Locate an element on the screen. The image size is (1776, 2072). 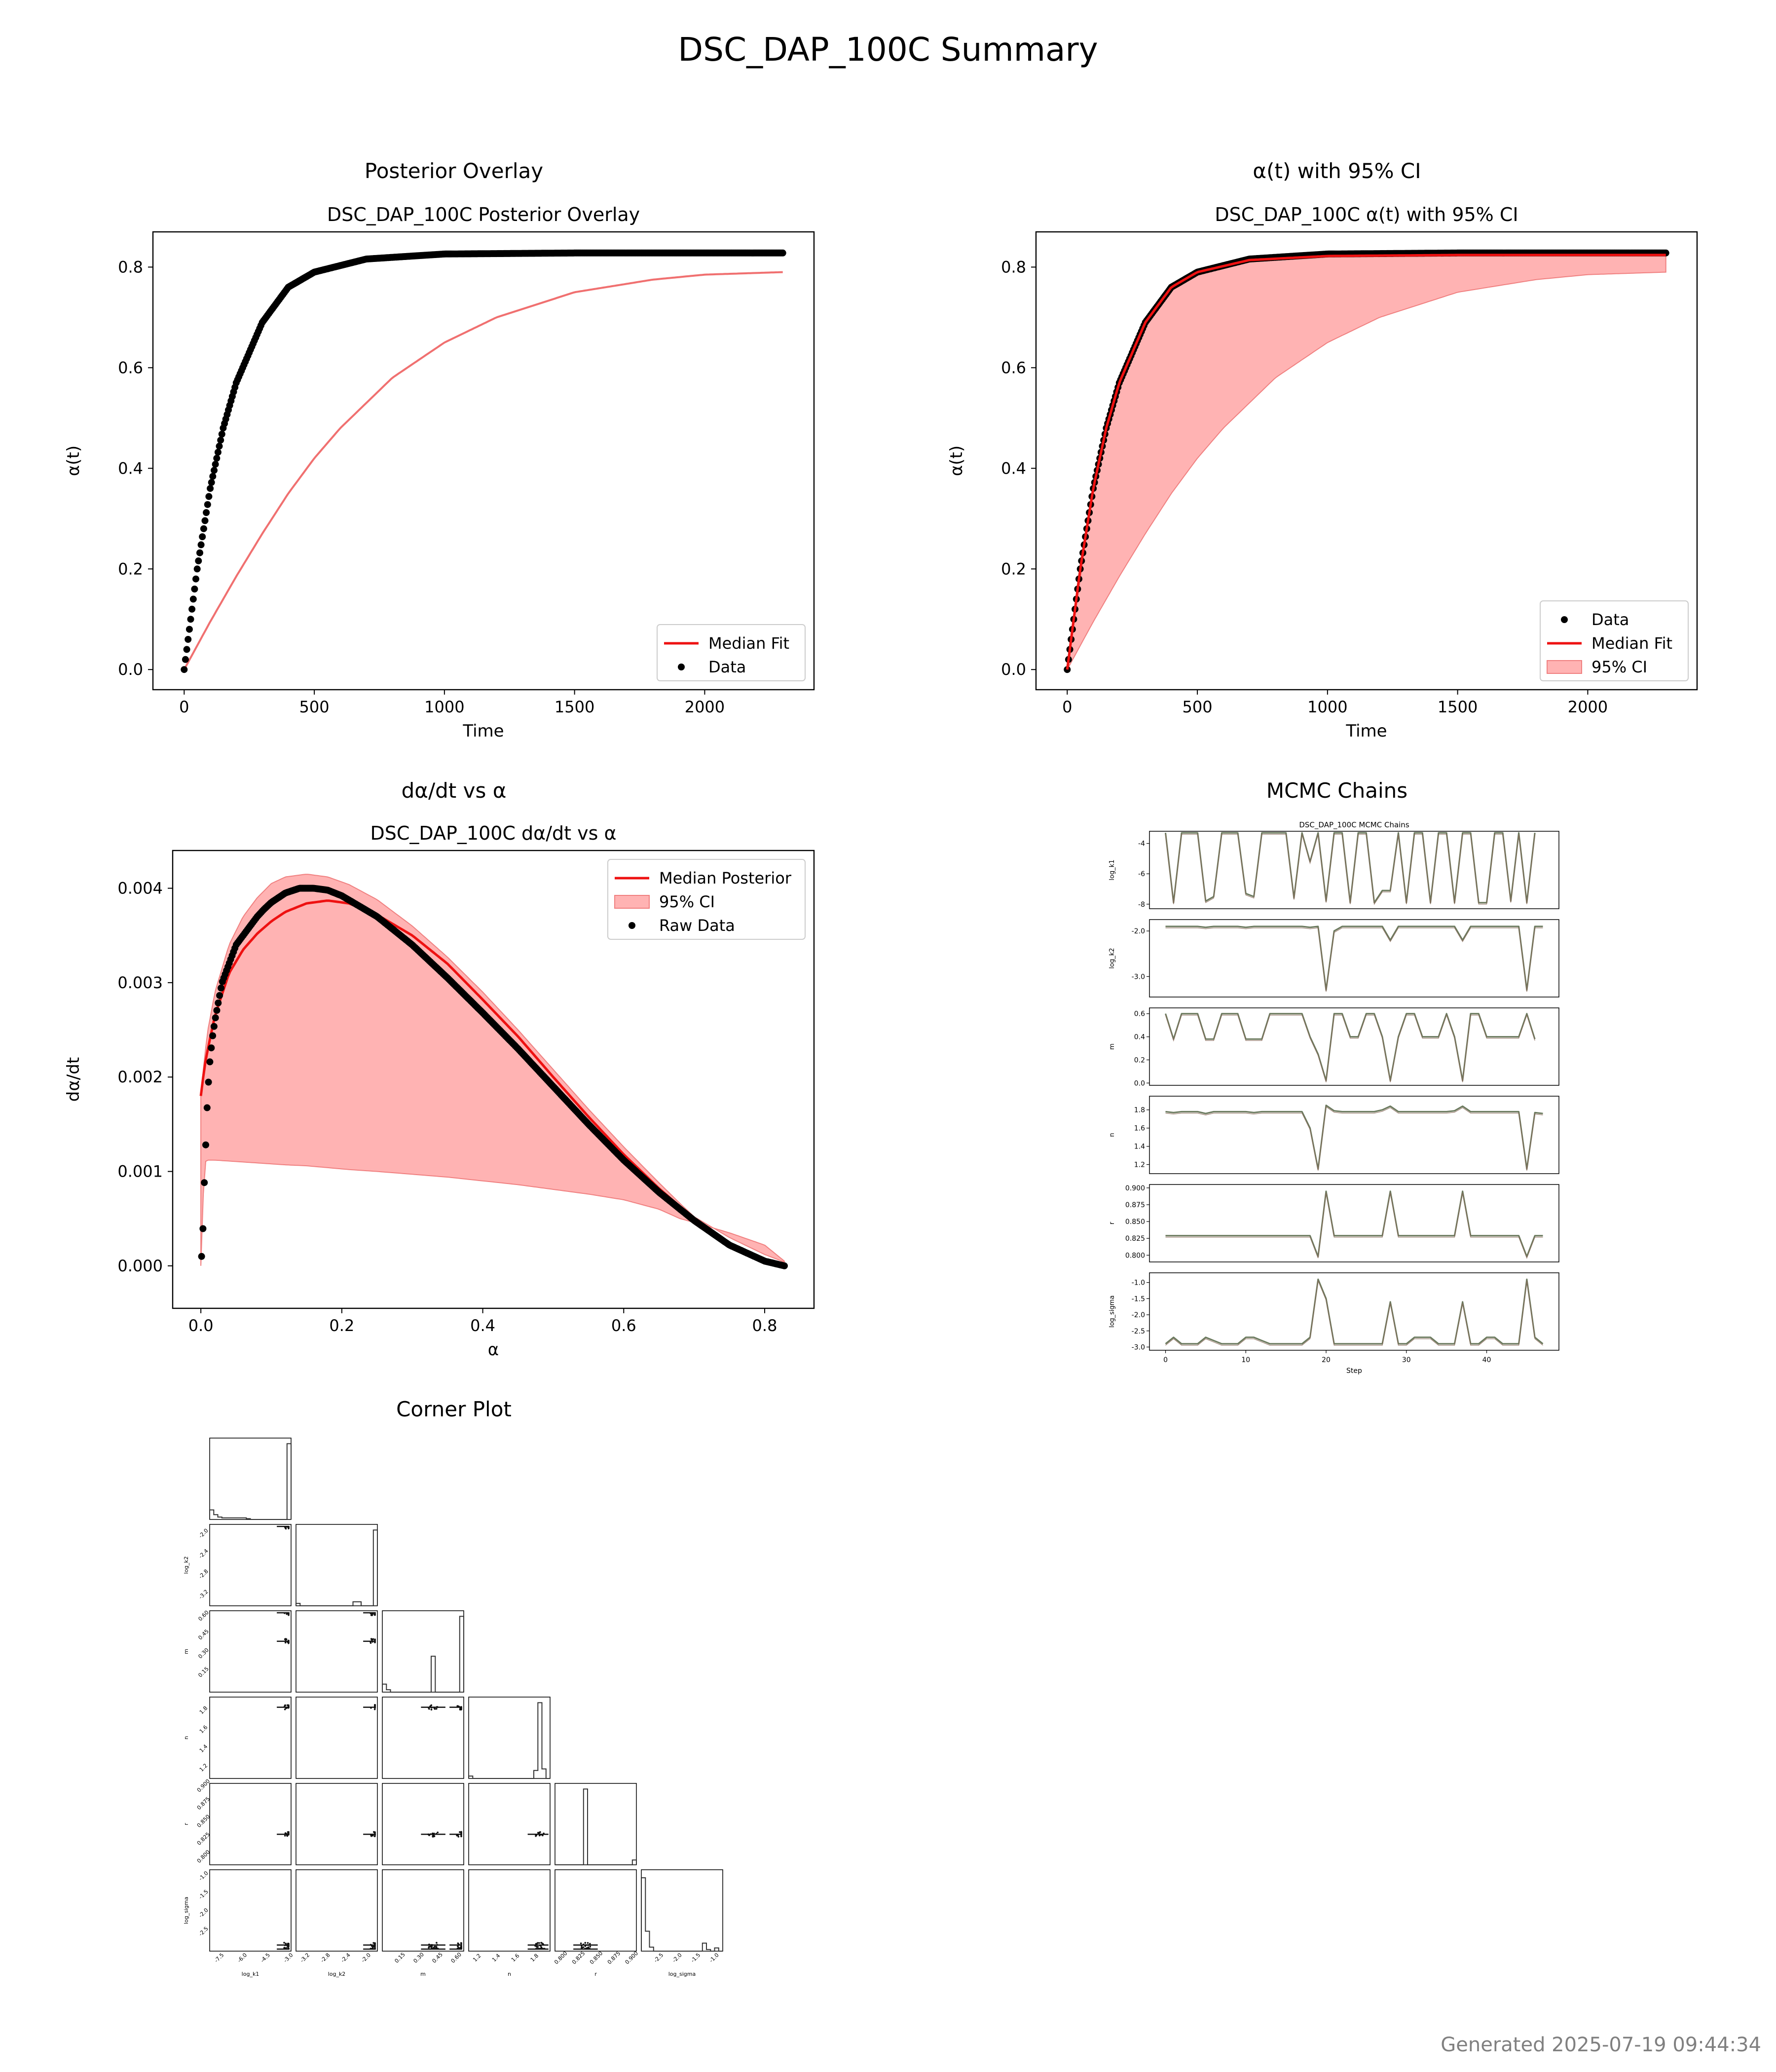
chains-x-tick-label: 30 is located at coordinates (1407, 1360).